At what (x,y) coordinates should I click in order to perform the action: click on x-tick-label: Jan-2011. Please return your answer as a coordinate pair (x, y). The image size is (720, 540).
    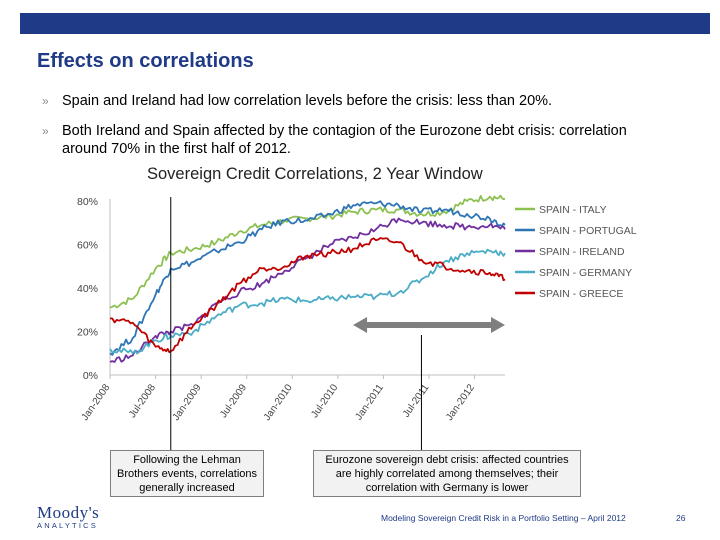
    Looking at the image, I should click on (369, 402).